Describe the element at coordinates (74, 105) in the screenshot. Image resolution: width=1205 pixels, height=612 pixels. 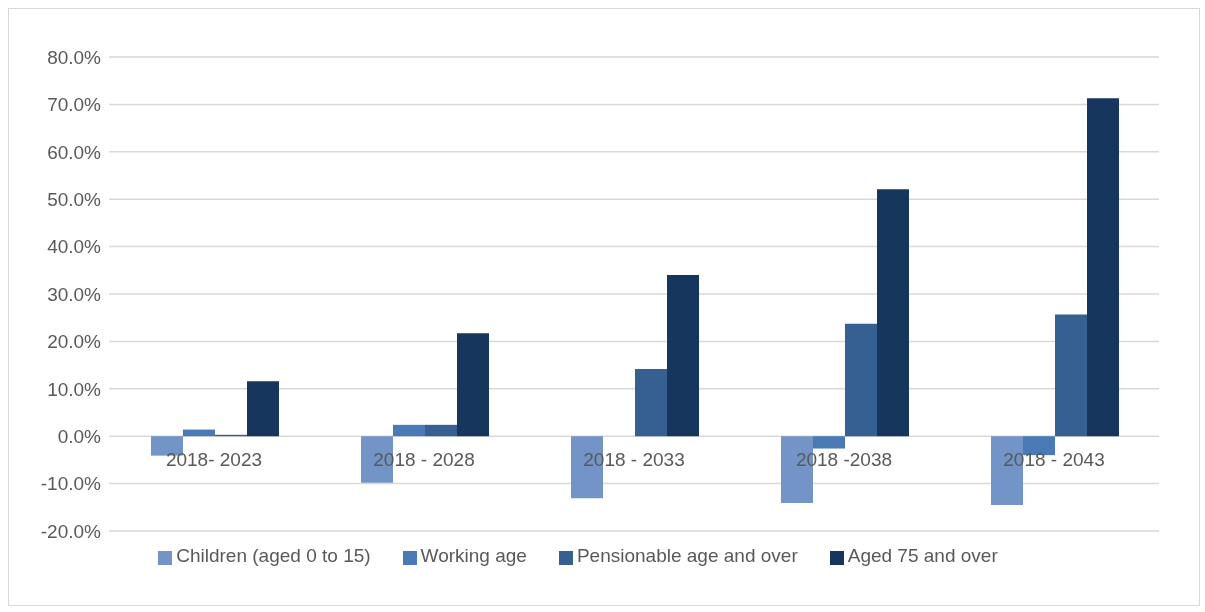
I see `y-tick-label: 70.0%` at that location.